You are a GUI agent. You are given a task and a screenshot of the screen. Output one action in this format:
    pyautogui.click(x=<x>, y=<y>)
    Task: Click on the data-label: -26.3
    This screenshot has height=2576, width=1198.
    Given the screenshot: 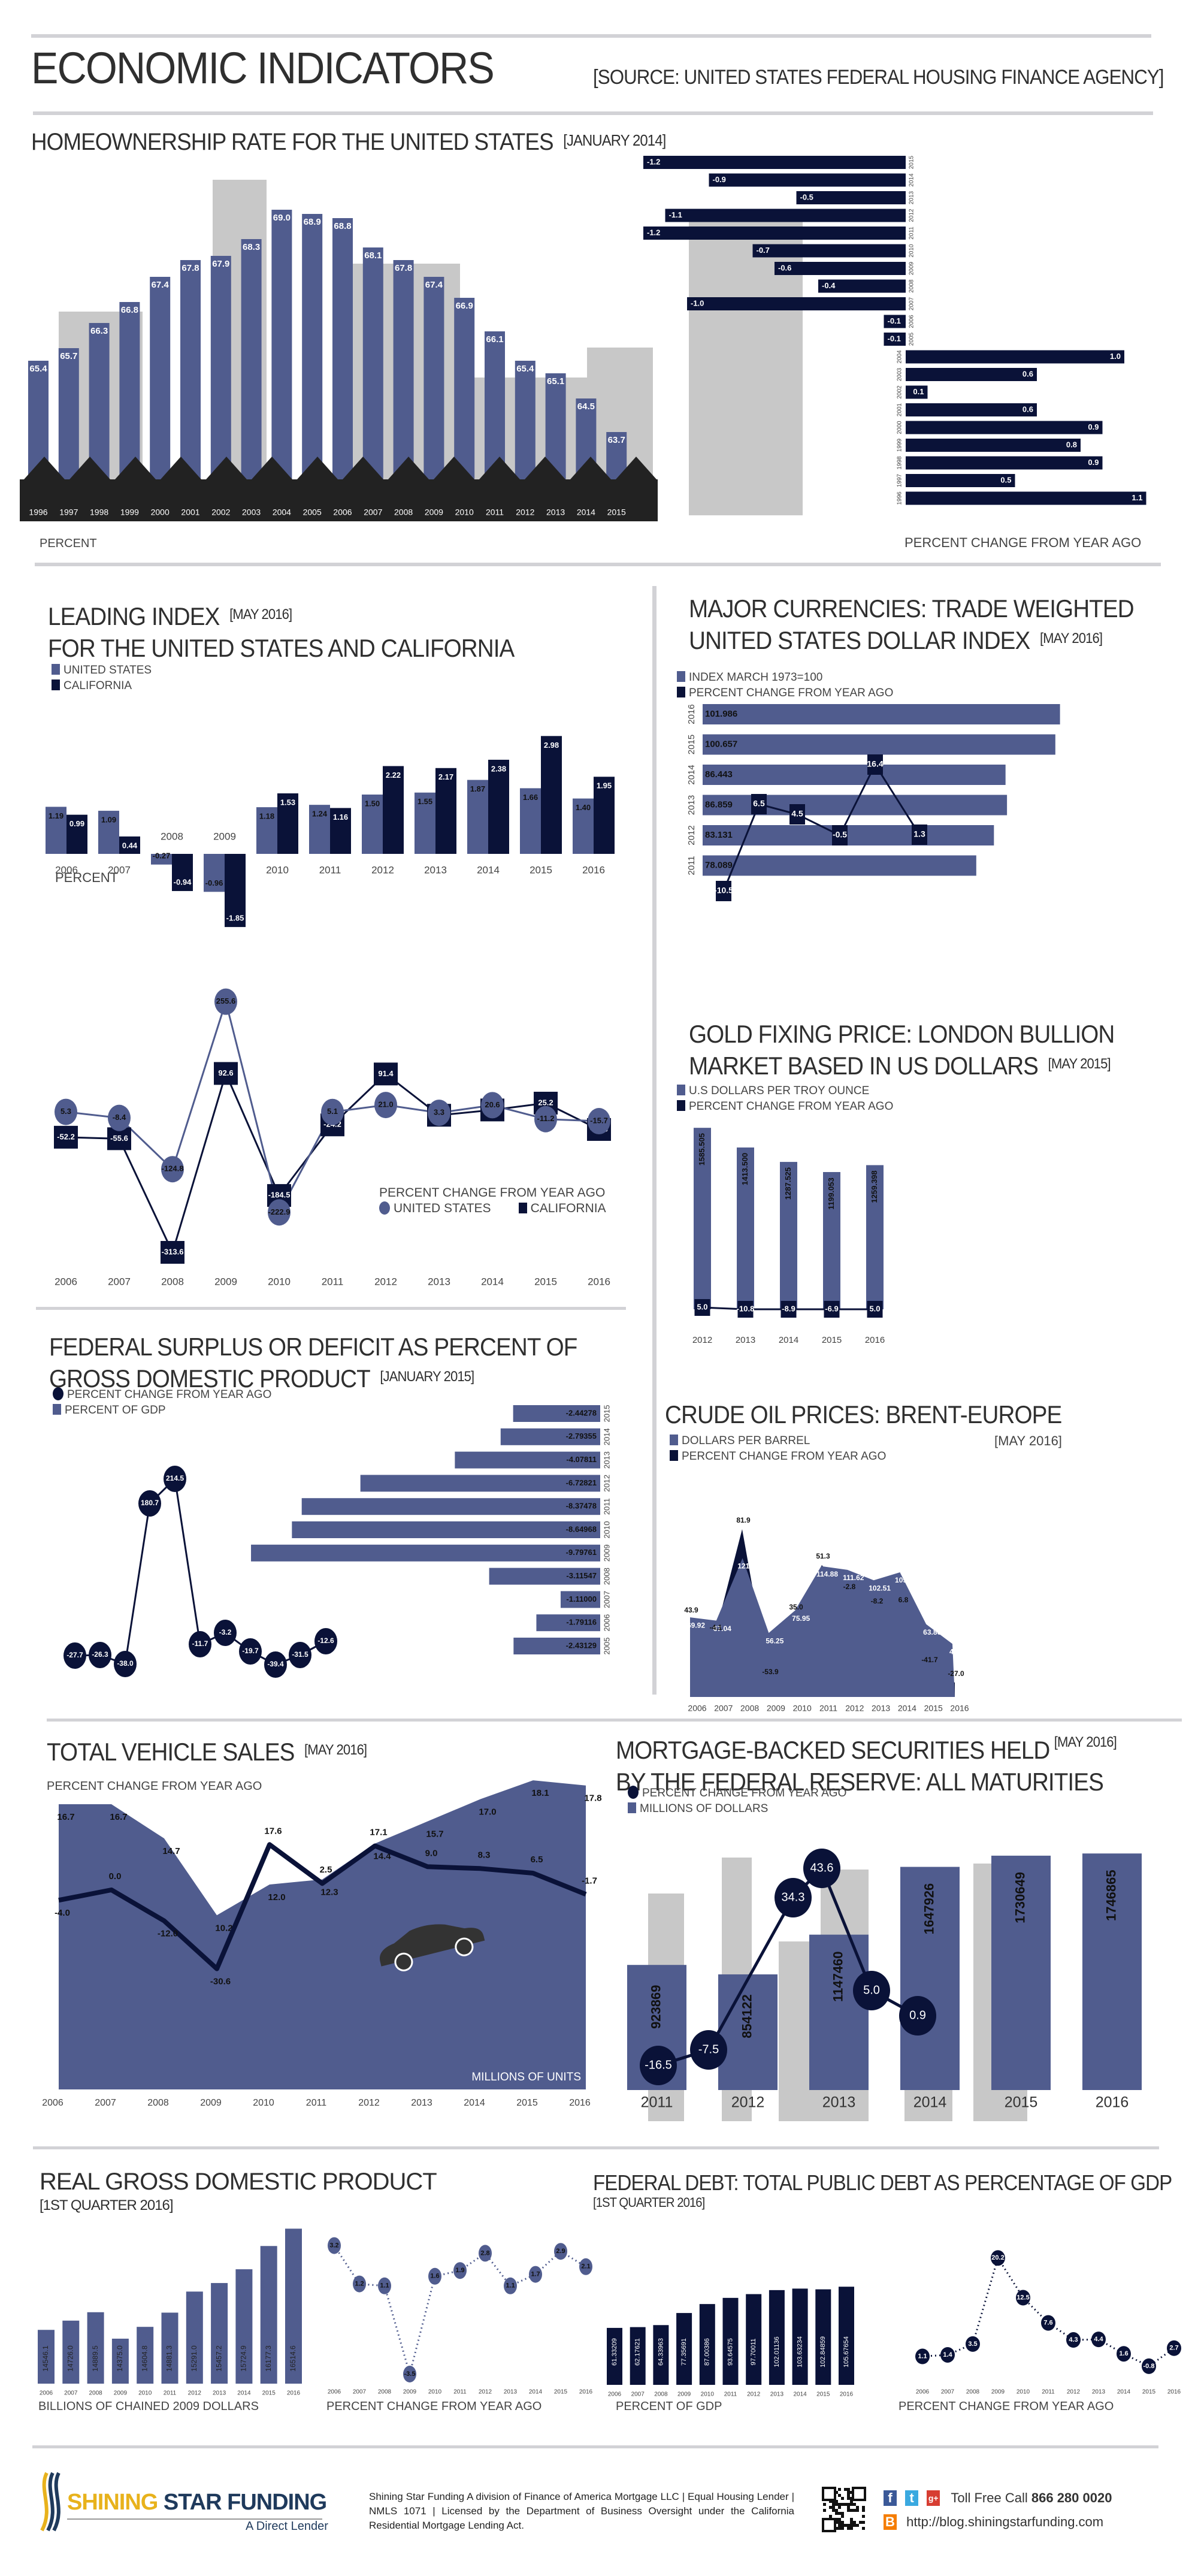 What is the action you would take?
    pyautogui.click(x=100, y=1655)
    